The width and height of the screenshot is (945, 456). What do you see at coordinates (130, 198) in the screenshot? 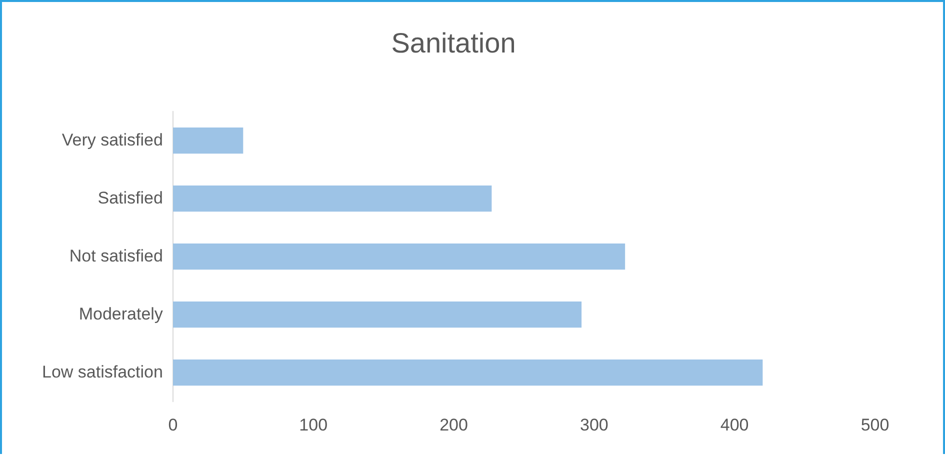
I see `y-tick-label: Satisfied` at bounding box center [130, 198].